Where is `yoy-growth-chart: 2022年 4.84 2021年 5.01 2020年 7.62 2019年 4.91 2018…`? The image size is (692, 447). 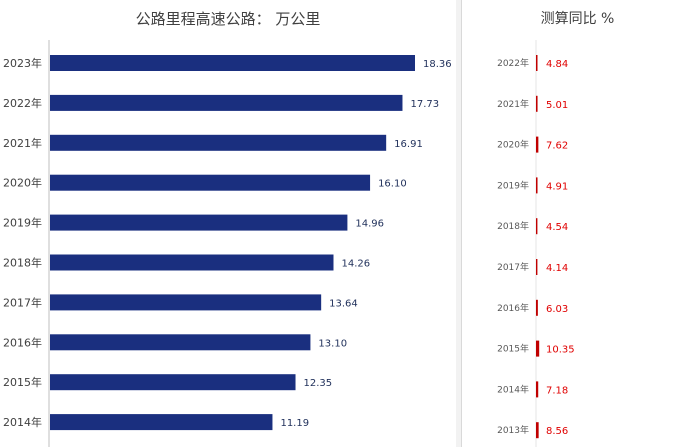 yoy-growth-chart: 2022年 4.84 2021年 5.01 2020年 7.62 2019年 4.91 2018… is located at coordinates (536, 243).